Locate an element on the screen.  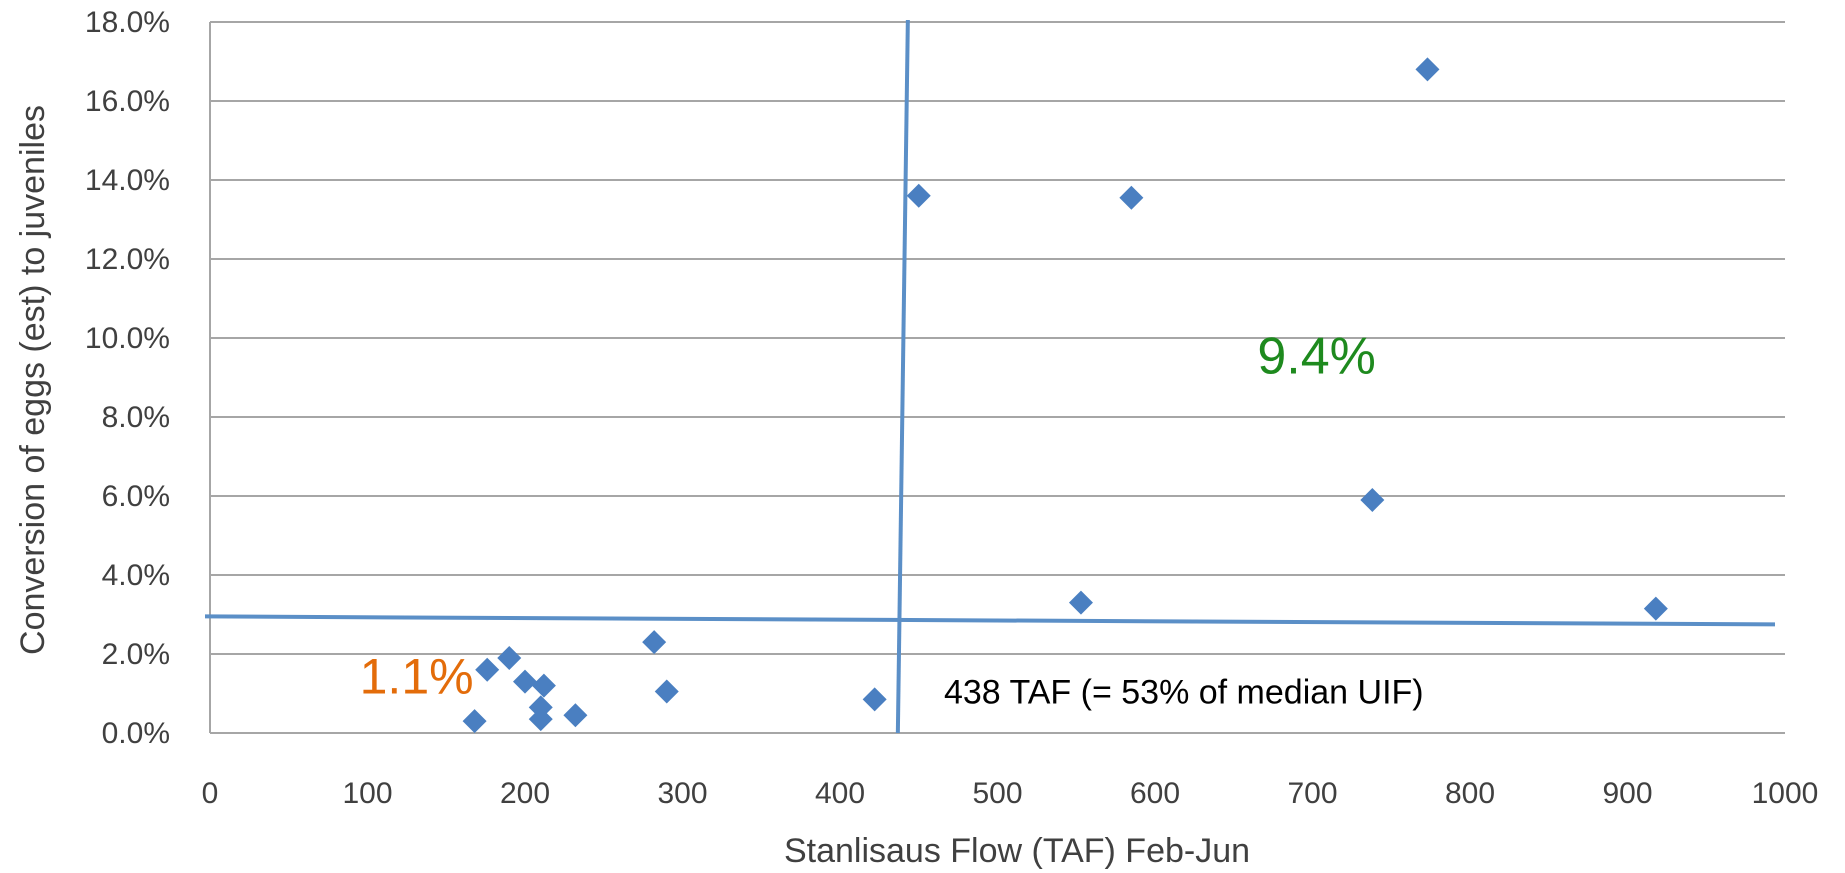
y-tick-label: 10.0% is located at coordinates (127, 338).